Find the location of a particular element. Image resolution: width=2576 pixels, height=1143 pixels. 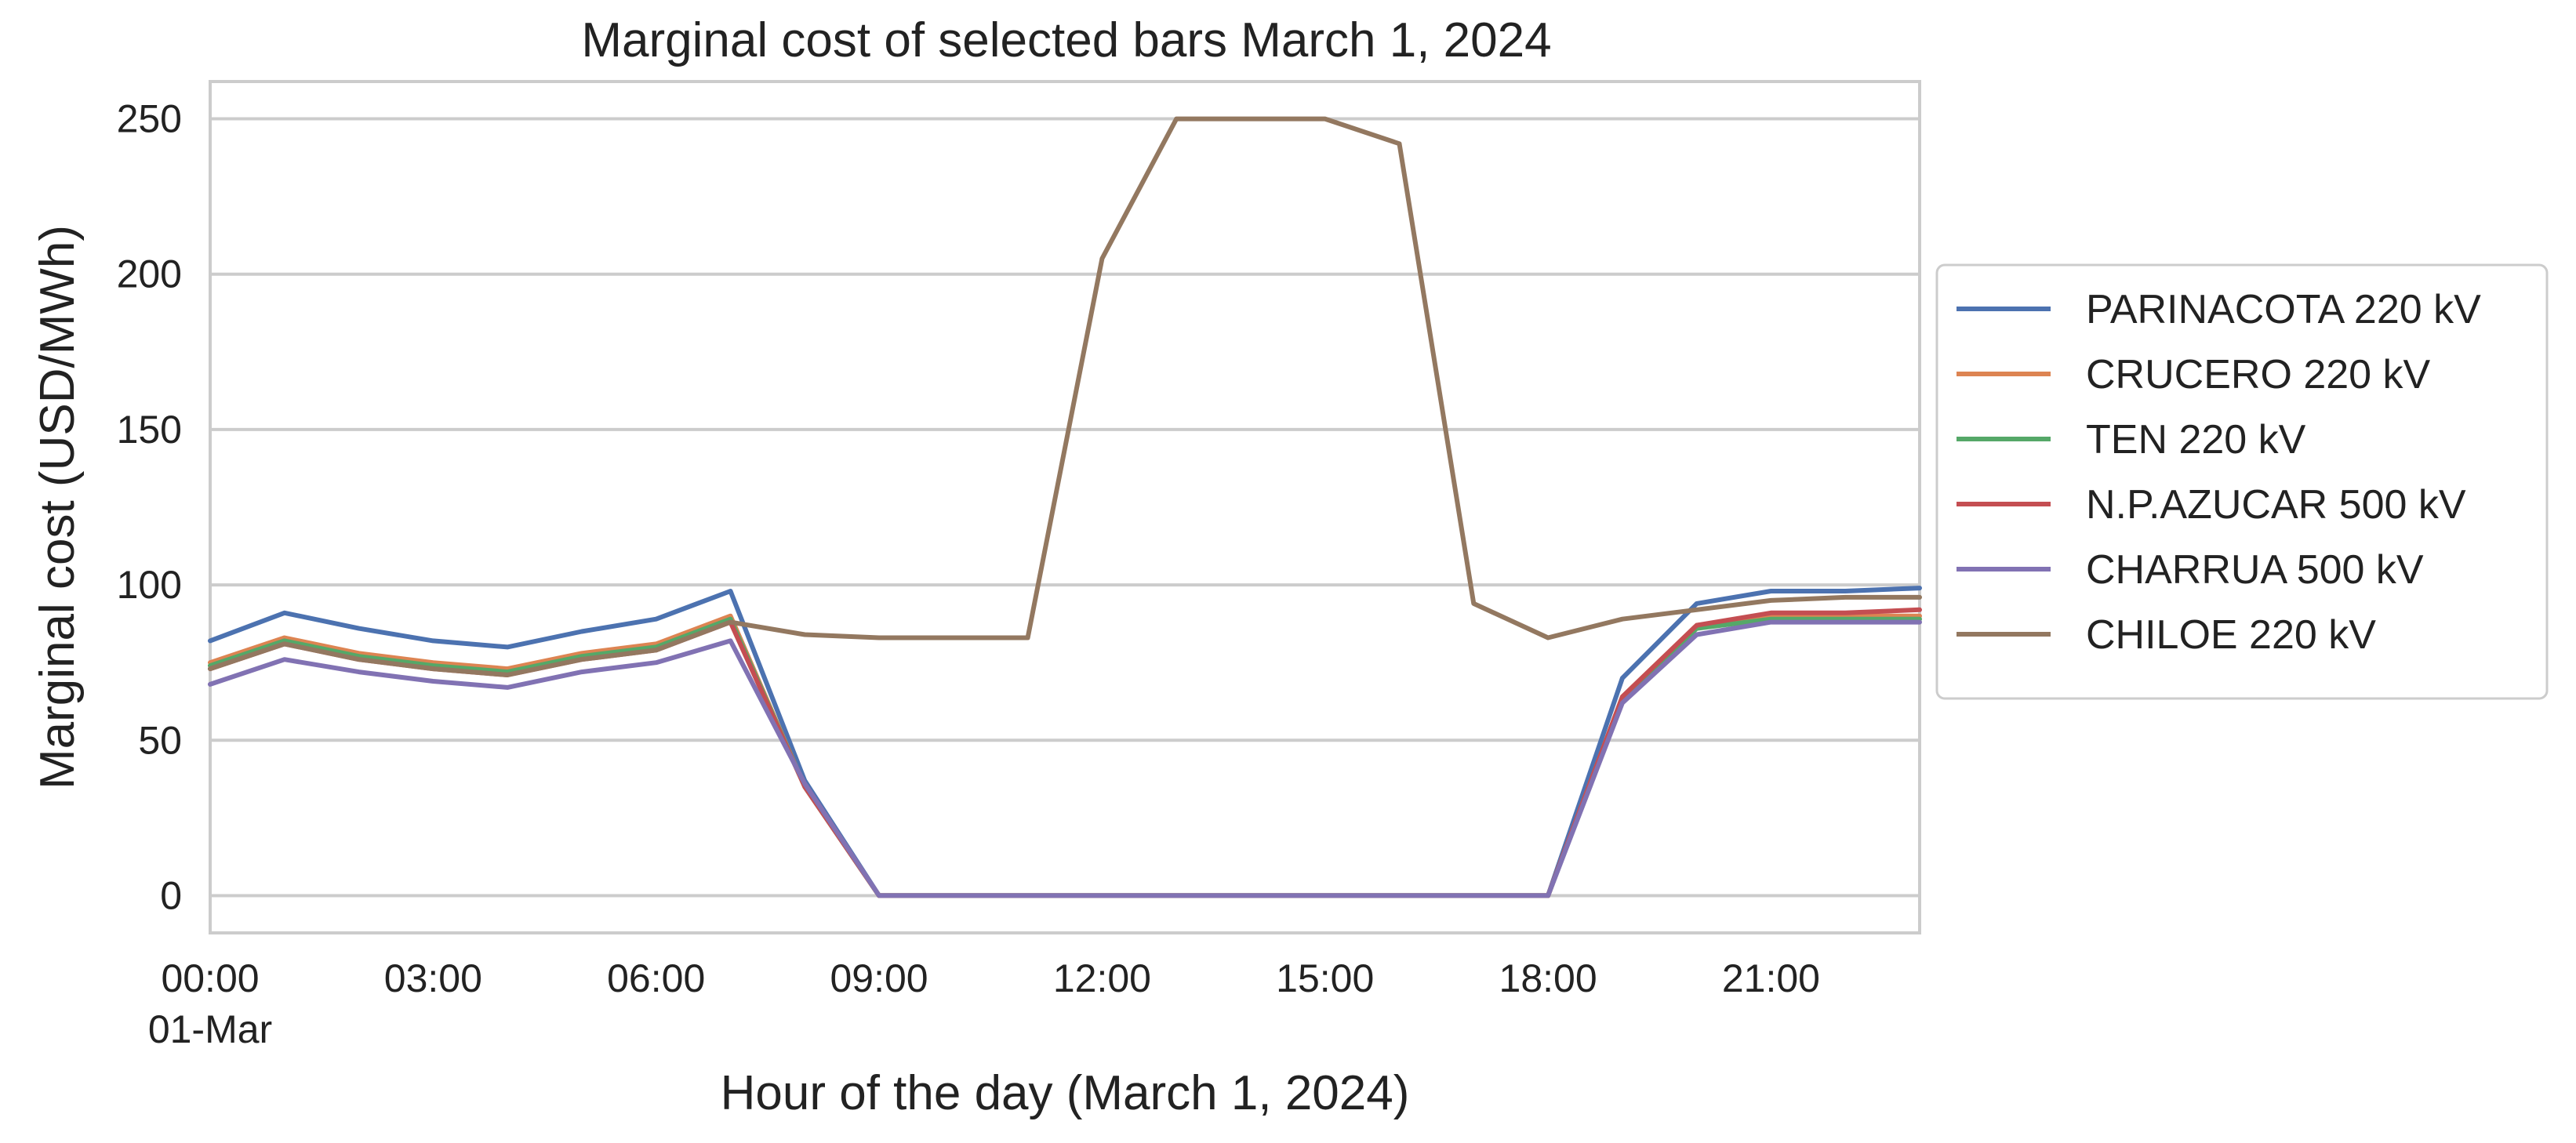

x-tick-label-1500: 15:00 is located at coordinates (1325, 978).